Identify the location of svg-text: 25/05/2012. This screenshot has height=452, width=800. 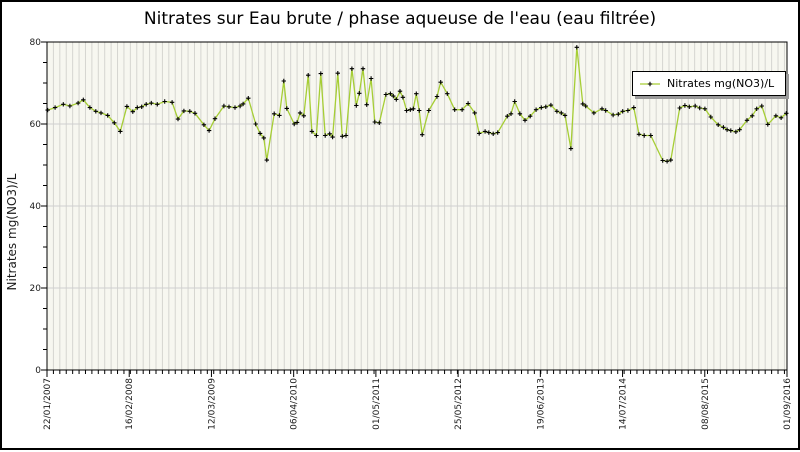
(459, 404).